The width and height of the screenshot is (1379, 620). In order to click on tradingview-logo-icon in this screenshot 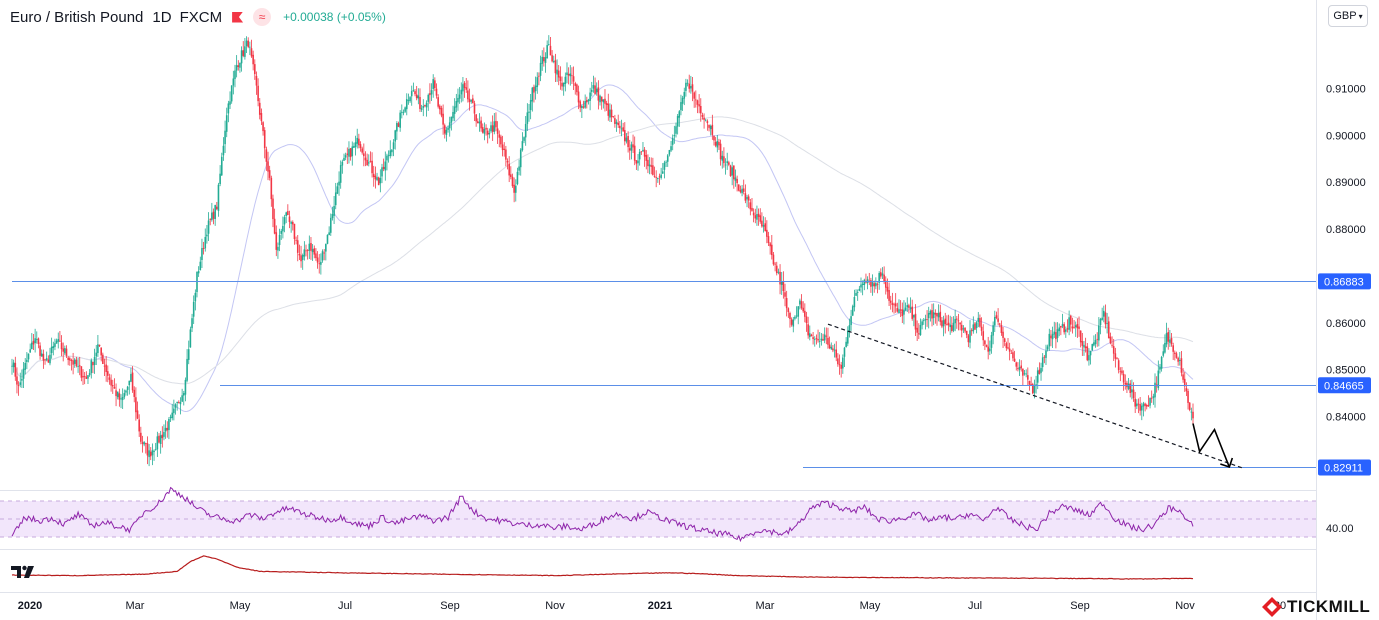, I will do `click(23, 572)`.